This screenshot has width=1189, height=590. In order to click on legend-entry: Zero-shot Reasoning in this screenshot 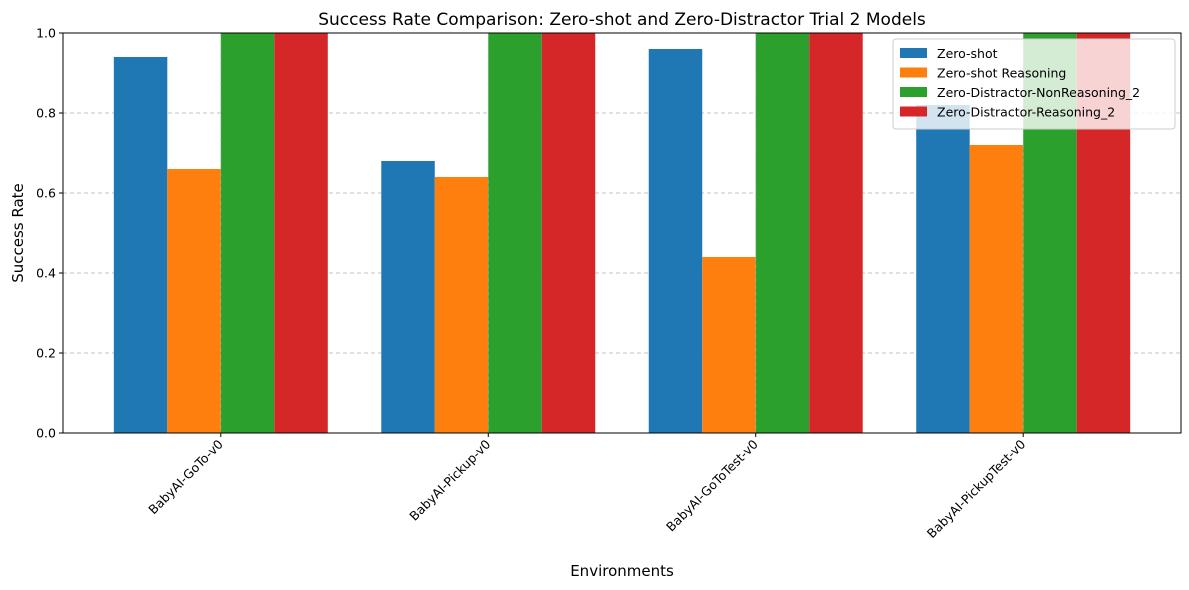, I will do `click(1001, 73)`.